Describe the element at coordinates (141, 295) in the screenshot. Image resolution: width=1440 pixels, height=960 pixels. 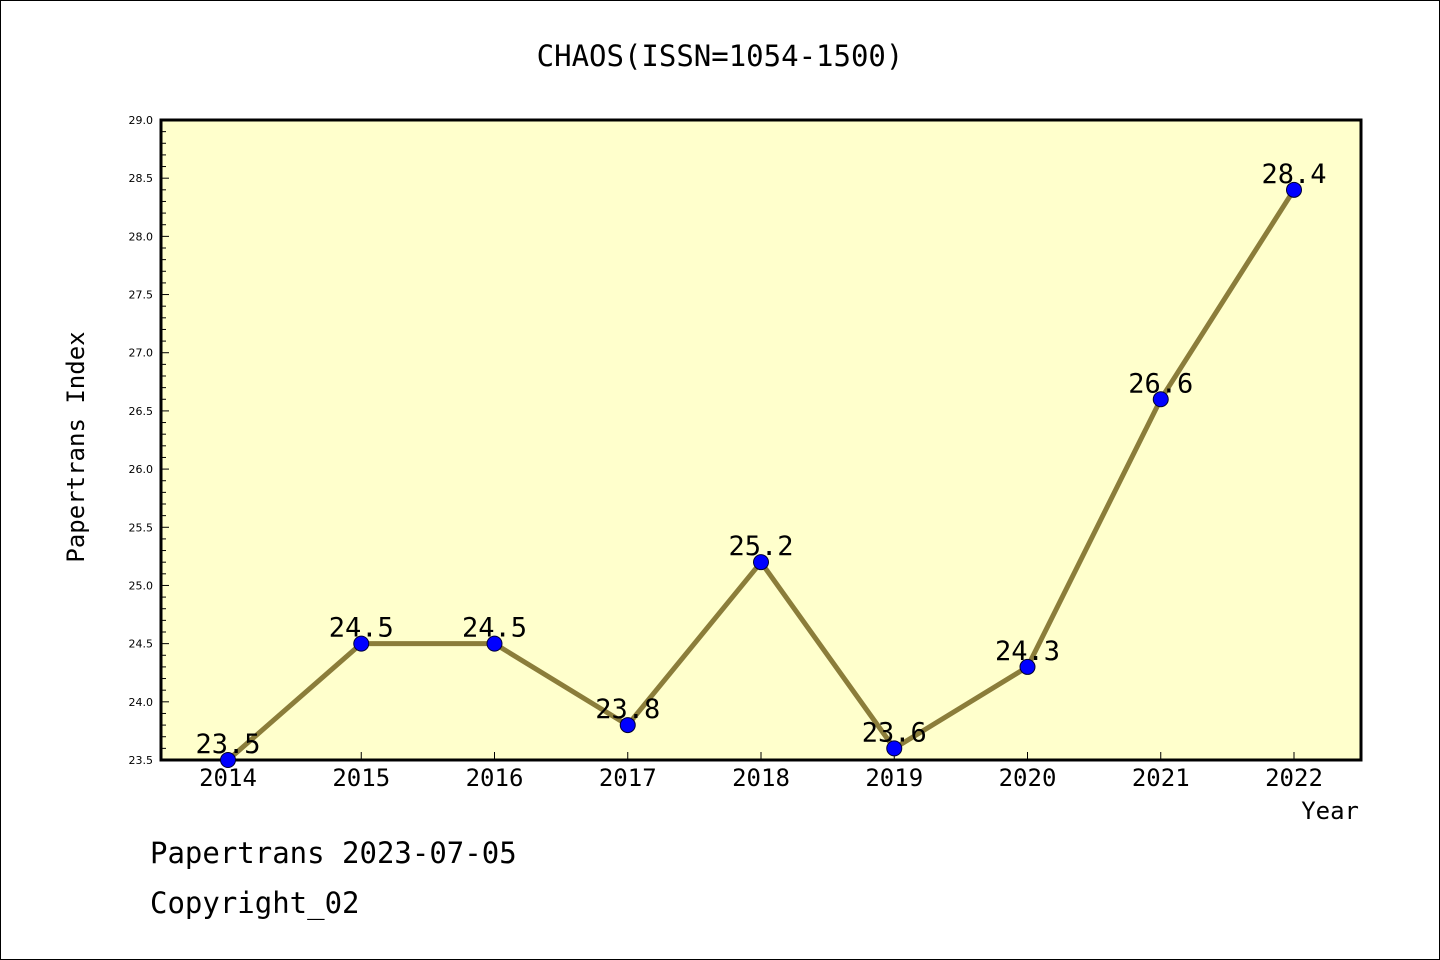
I see `y-tick-label: 27.5` at that location.